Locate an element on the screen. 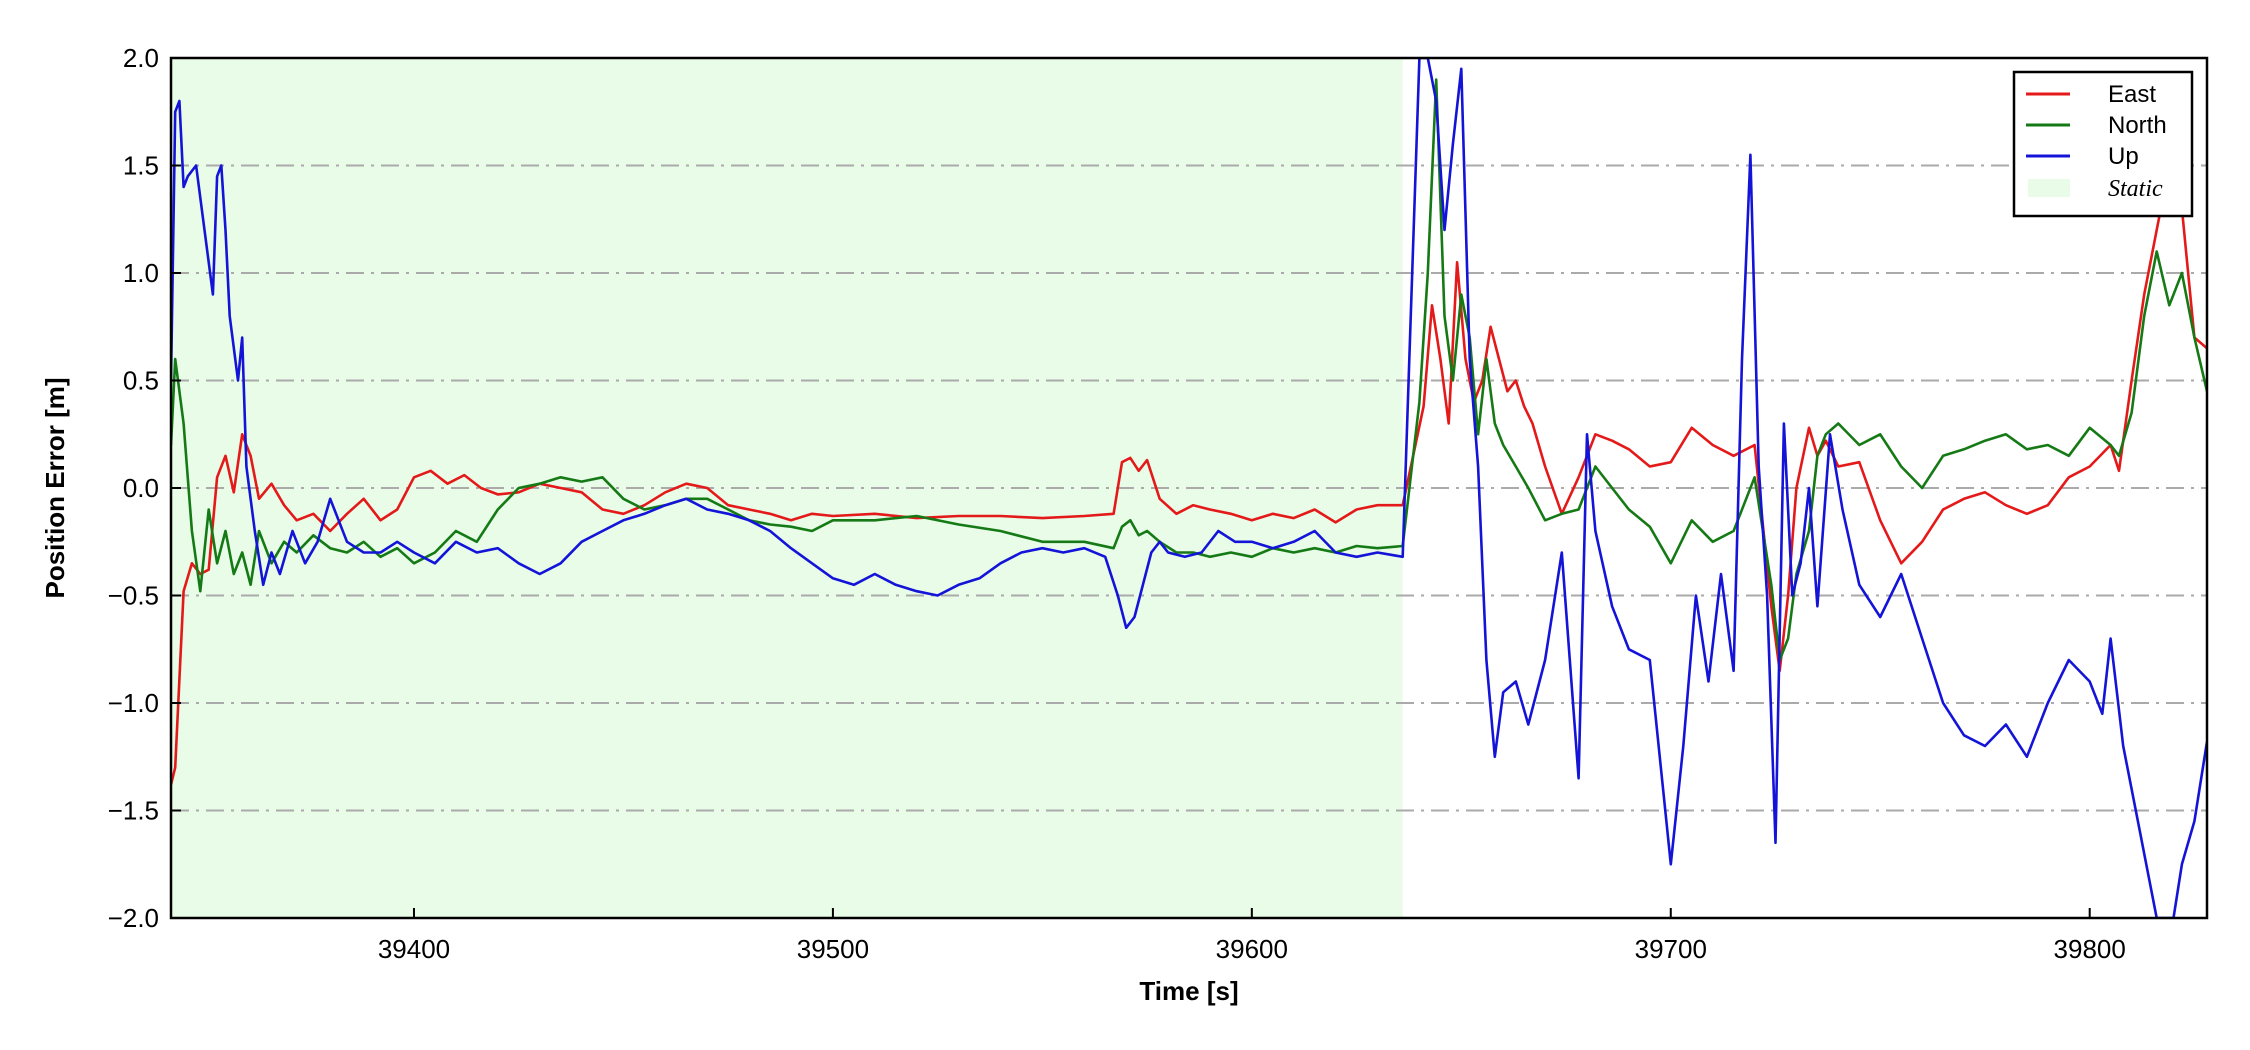  legend-label-static: Static is located at coordinates (2135, 189).